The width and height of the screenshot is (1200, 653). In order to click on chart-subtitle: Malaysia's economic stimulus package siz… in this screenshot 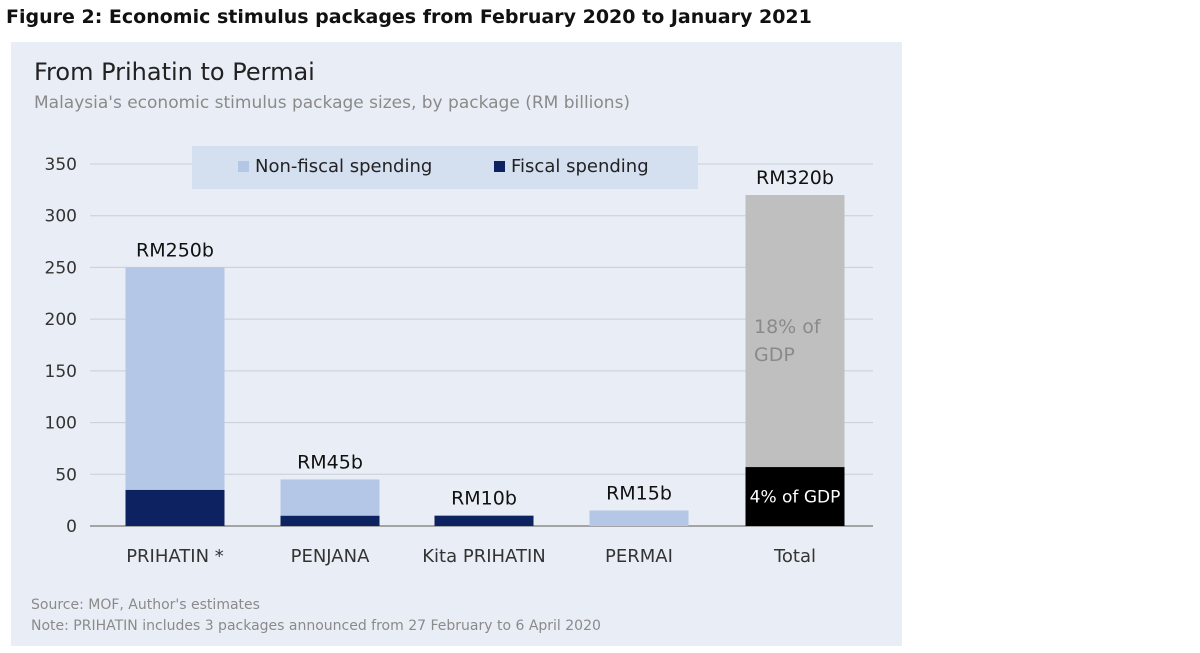, I will do `click(332, 103)`.